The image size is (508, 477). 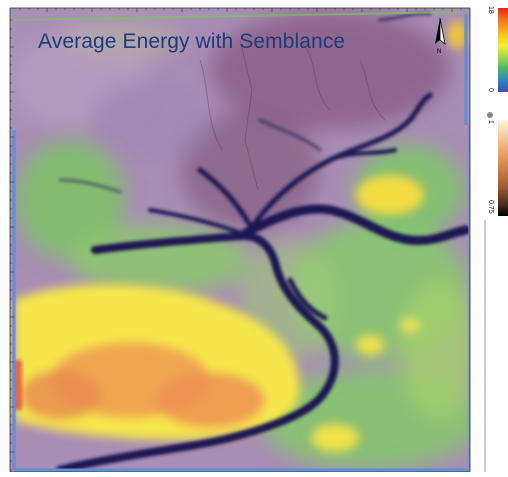 What do you see at coordinates (490, 10) in the screenshot?
I see `colorbar1-max-label: 18` at bounding box center [490, 10].